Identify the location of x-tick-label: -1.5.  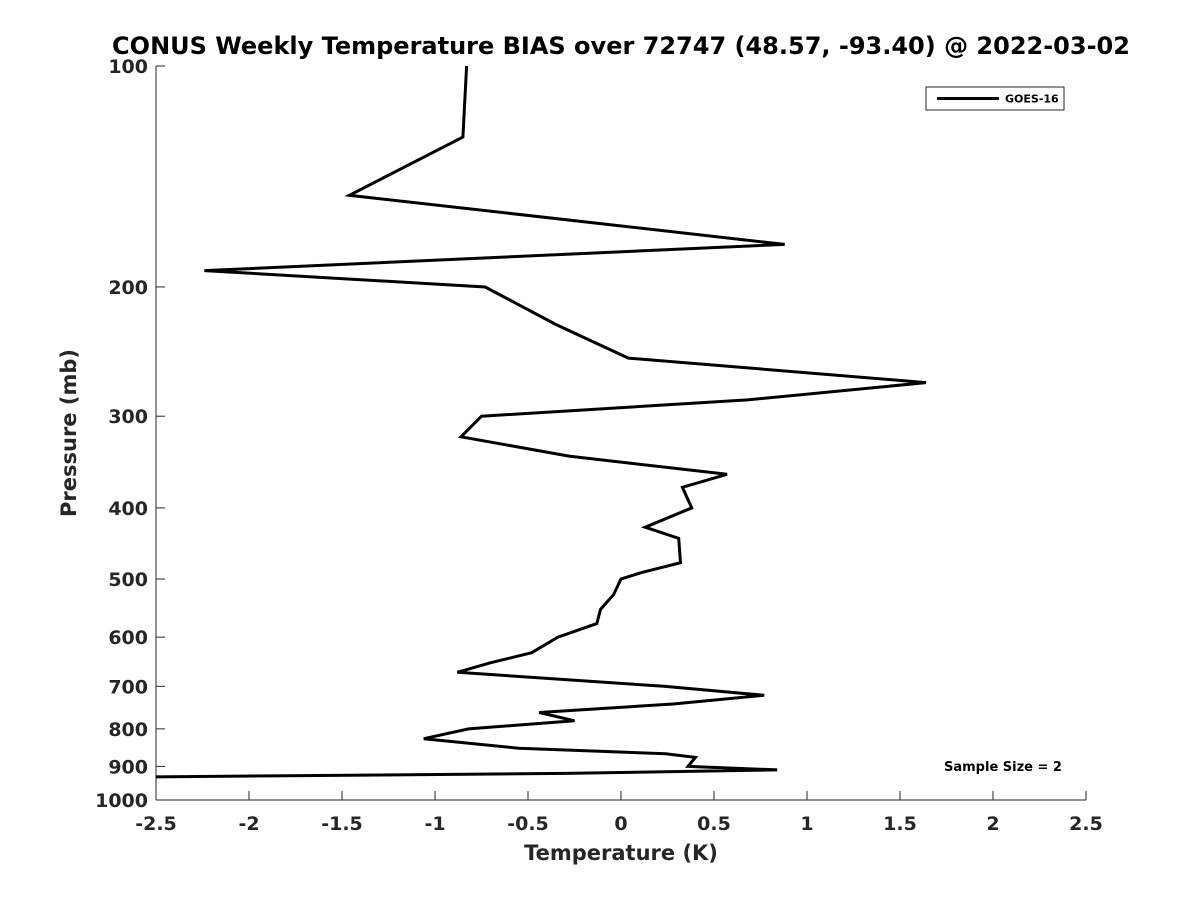
(342, 824).